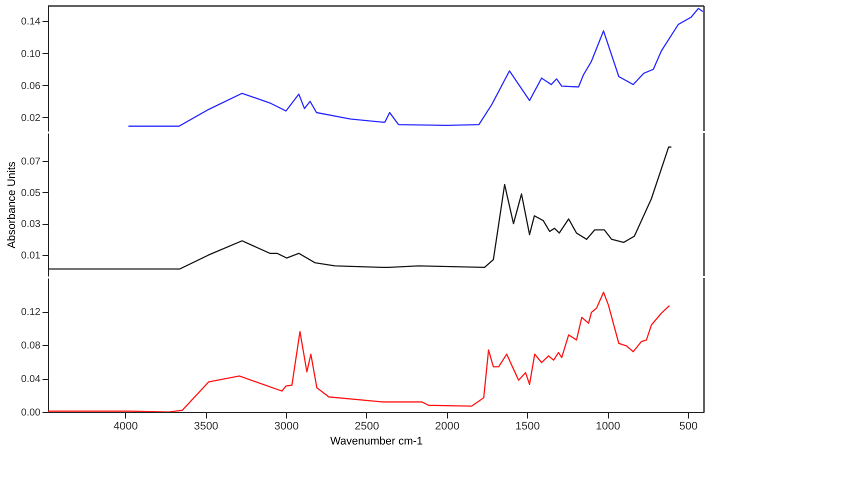 This screenshot has width=863, height=478. I want to click on y-axis-title: Absorbance Units, so click(12, 204).